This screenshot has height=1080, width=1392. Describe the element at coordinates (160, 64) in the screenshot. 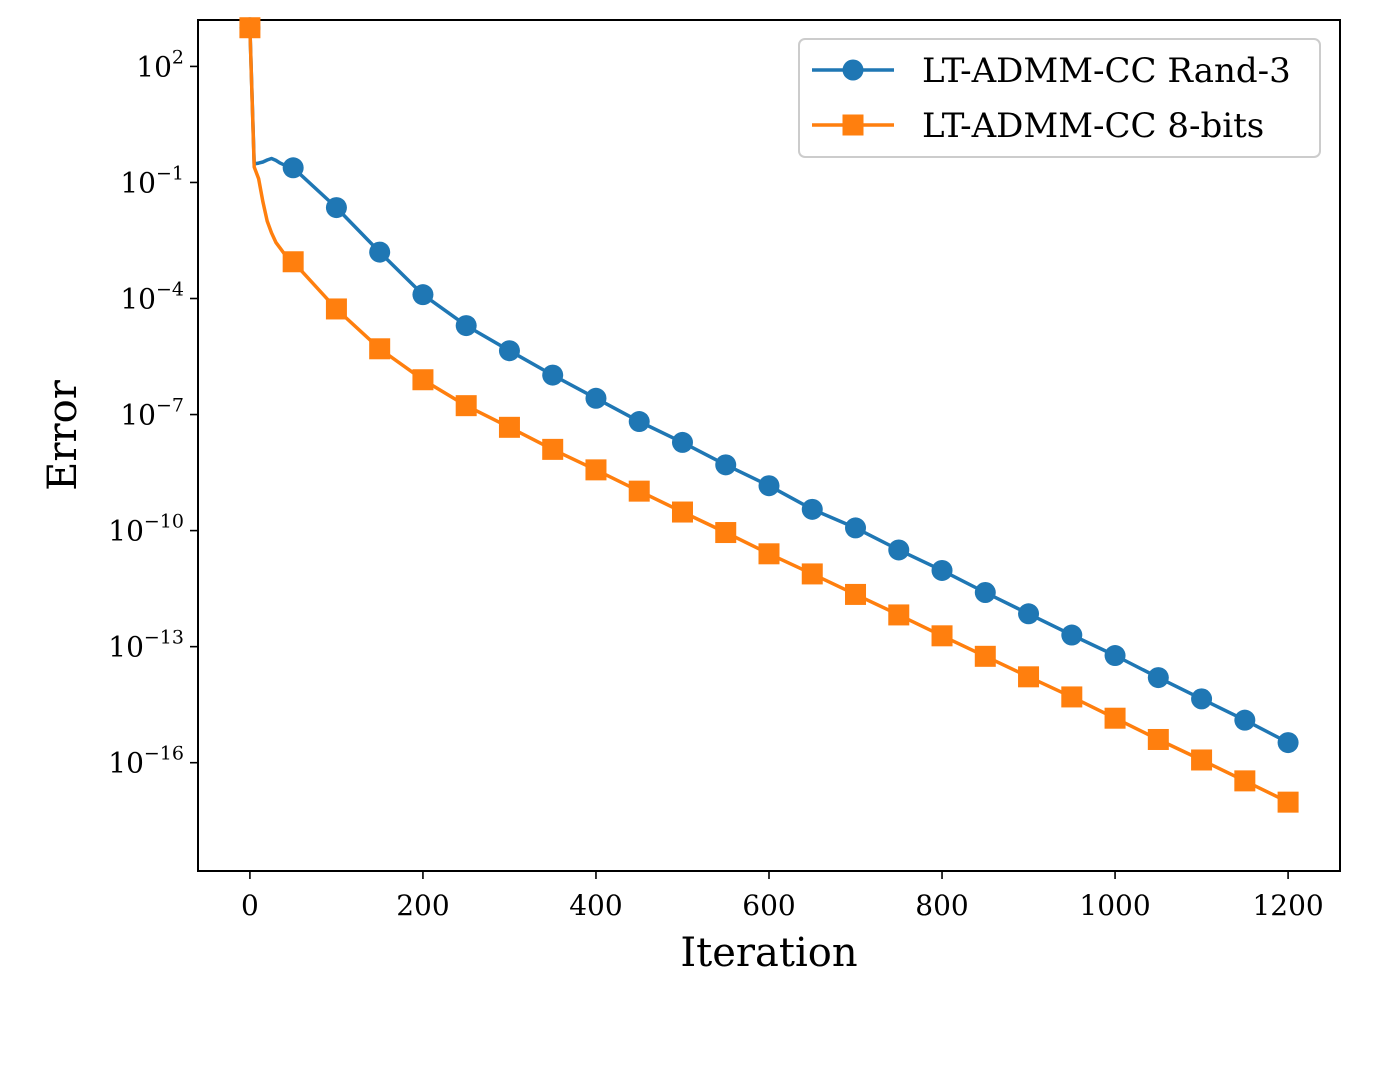

I see `y-tick-label: 10²` at that location.